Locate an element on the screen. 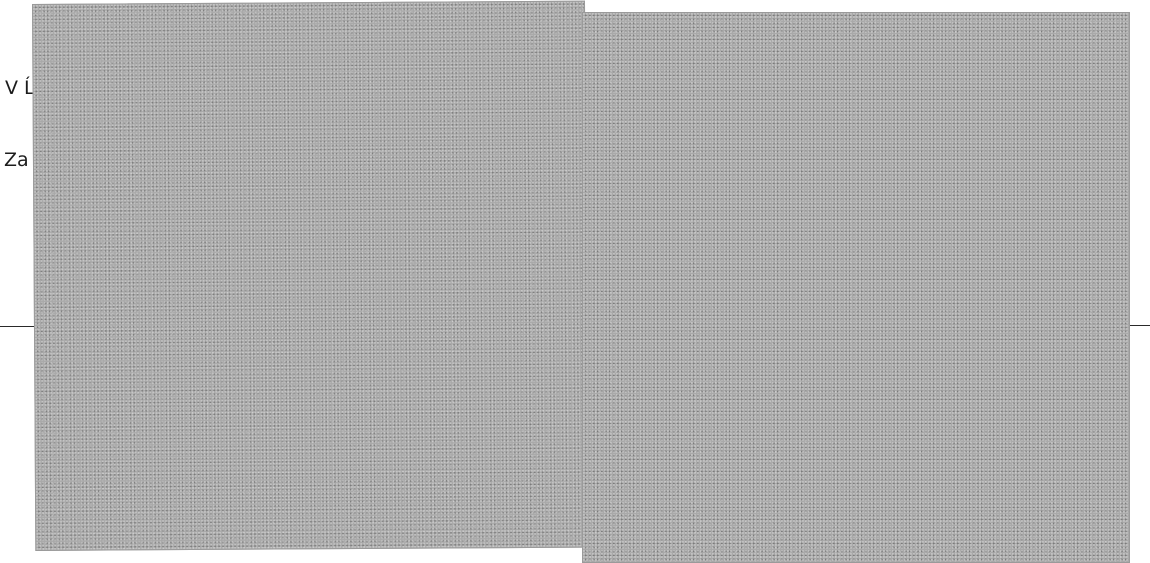  horizontal-rule-left is located at coordinates (17, 326).